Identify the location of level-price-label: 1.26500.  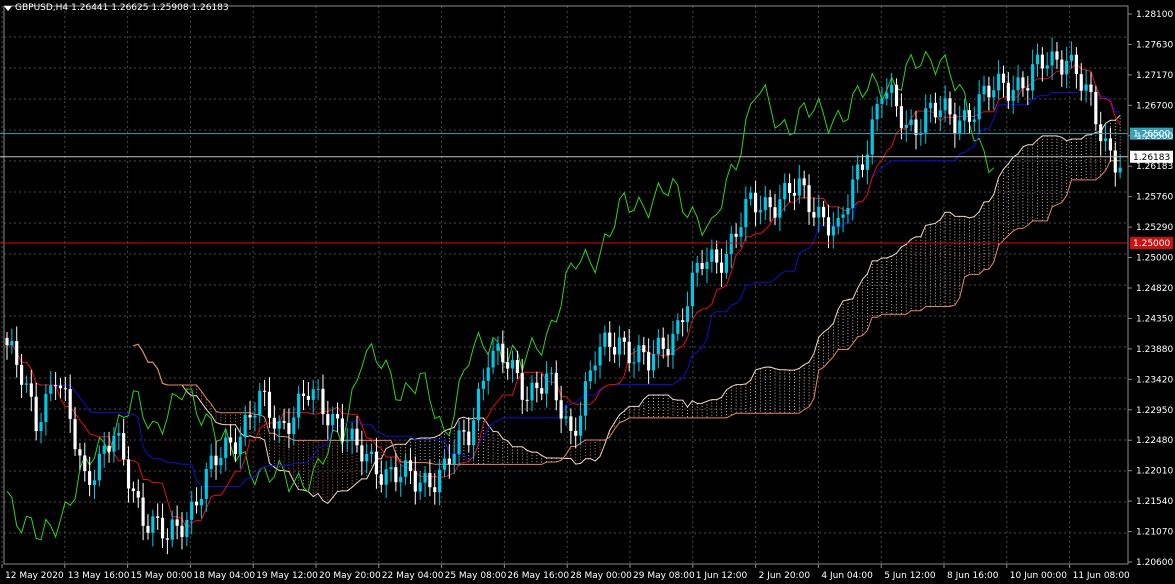
(1151, 135).